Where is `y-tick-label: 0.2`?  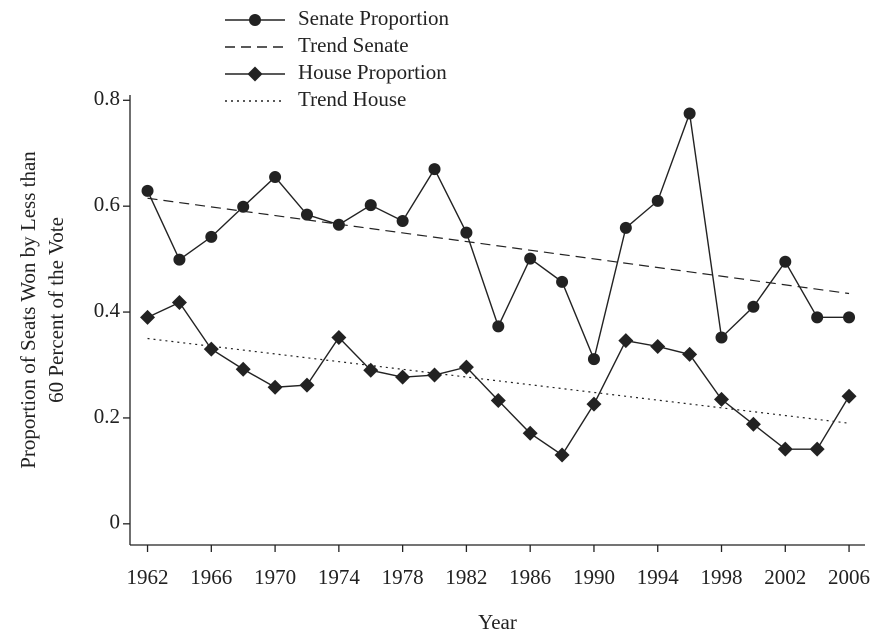
y-tick-label: 0.2 is located at coordinates (107, 416).